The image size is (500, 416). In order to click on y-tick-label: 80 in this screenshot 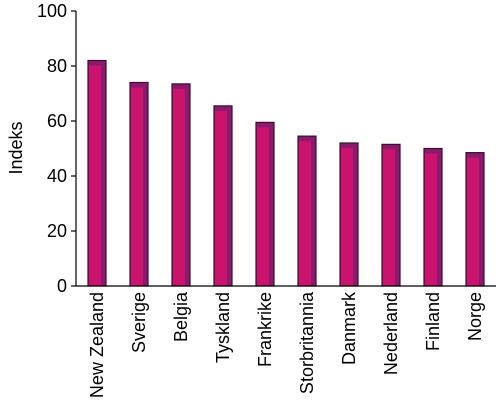, I will do `click(57, 66)`.